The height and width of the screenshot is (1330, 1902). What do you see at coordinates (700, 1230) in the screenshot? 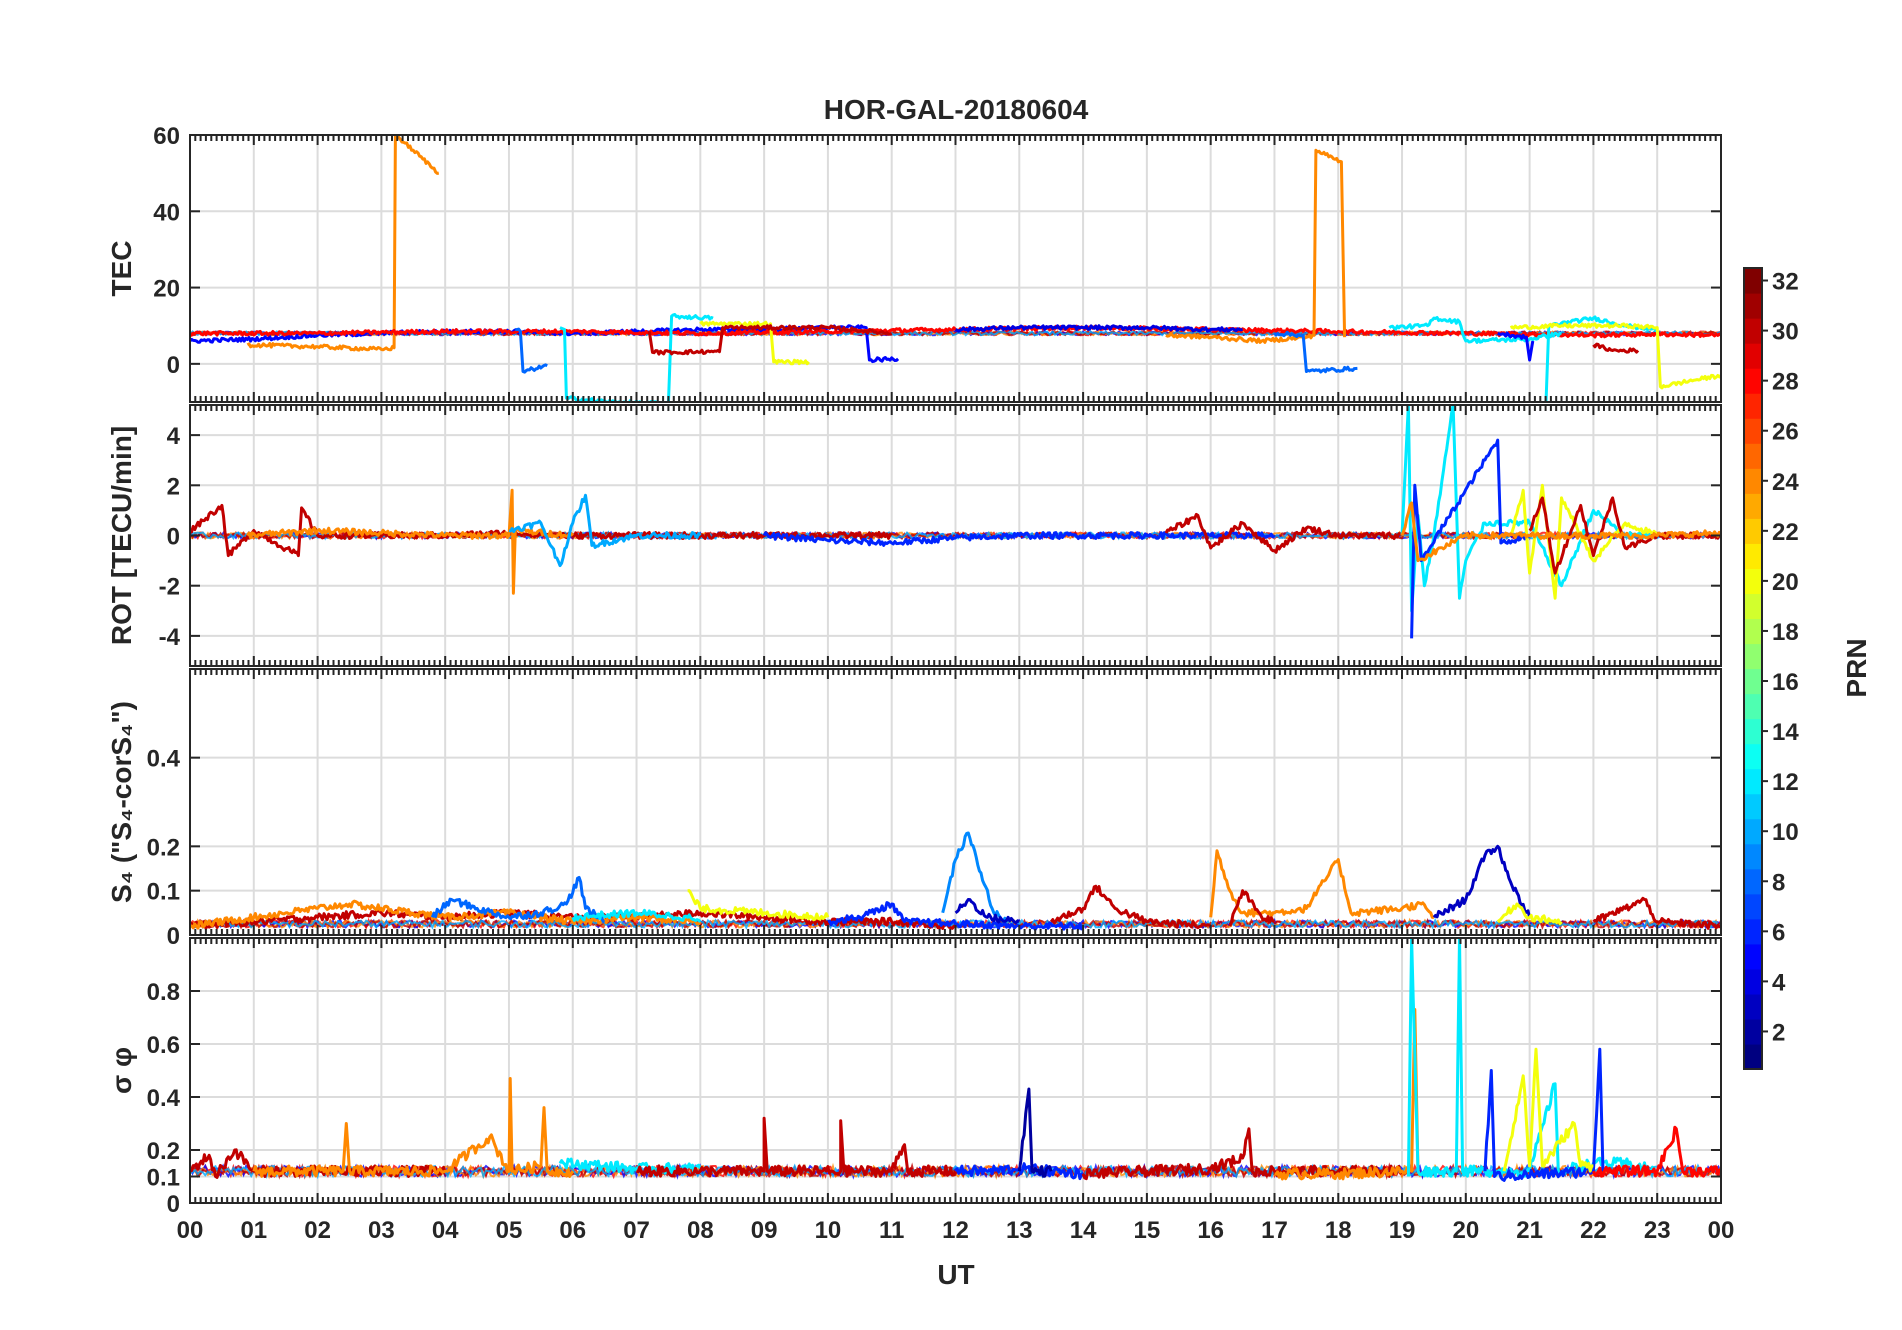
I see `x-tick-label: 08` at bounding box center [700, 1230].